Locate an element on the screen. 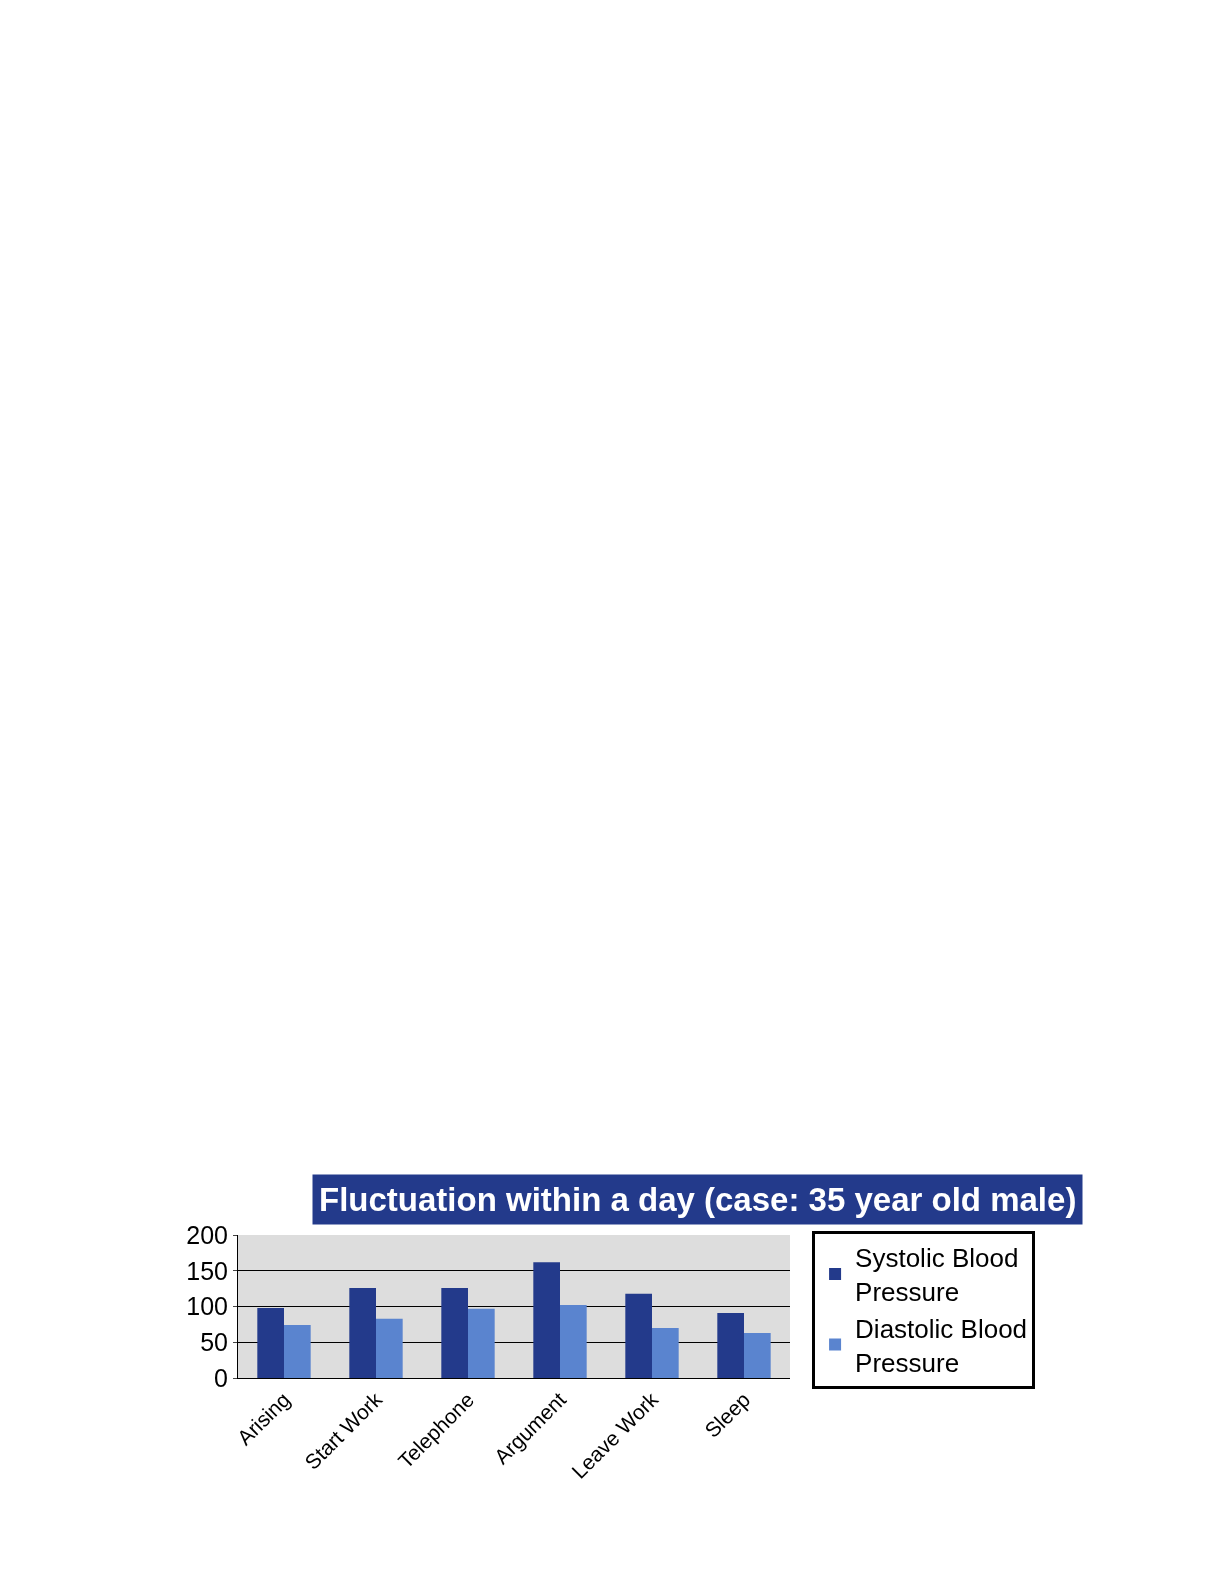 Image resolution: width=1224 pixels, height=1584 pixels. y-tick-label: 50 is located at coordinates (214, 1342).